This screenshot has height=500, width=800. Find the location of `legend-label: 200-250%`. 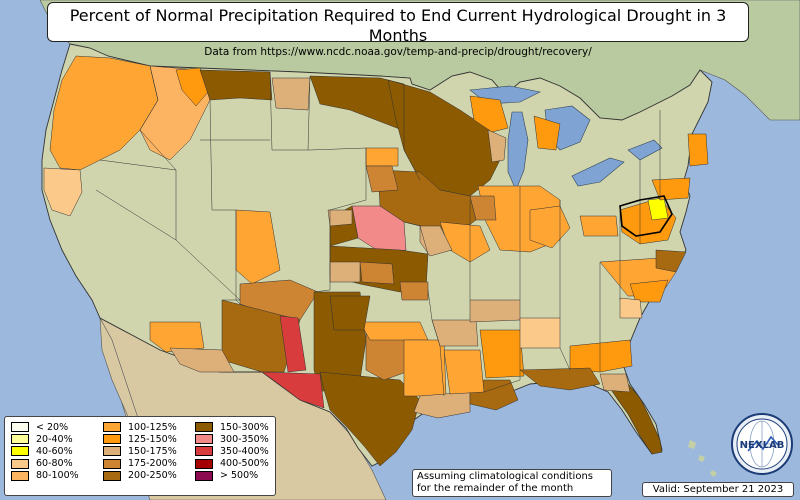

legend-label: 200-250% is located at coordinates (152, 476).